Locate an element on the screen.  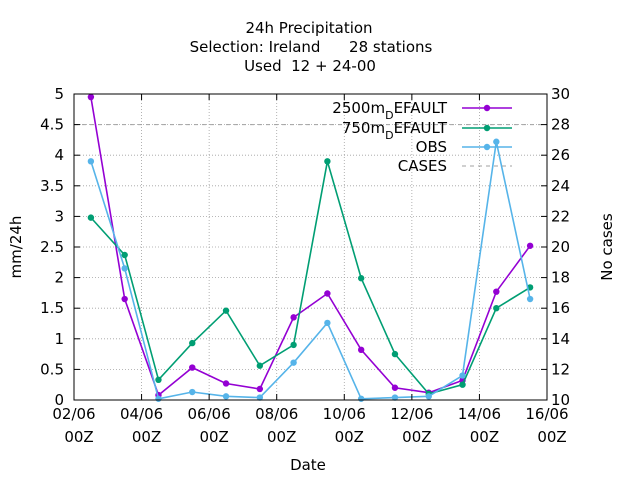
y2-tick-label: 16 is located at coordinates (560, 308).